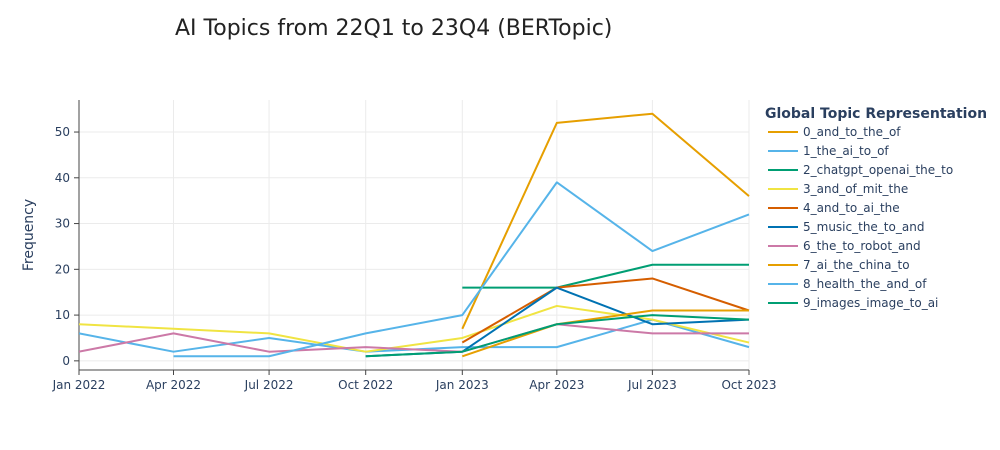 This screenshot has width=1000, height=450. Describe the element at coordinates (62, 178) in the screenshot. I see `y-tick-label: 40` at that location.